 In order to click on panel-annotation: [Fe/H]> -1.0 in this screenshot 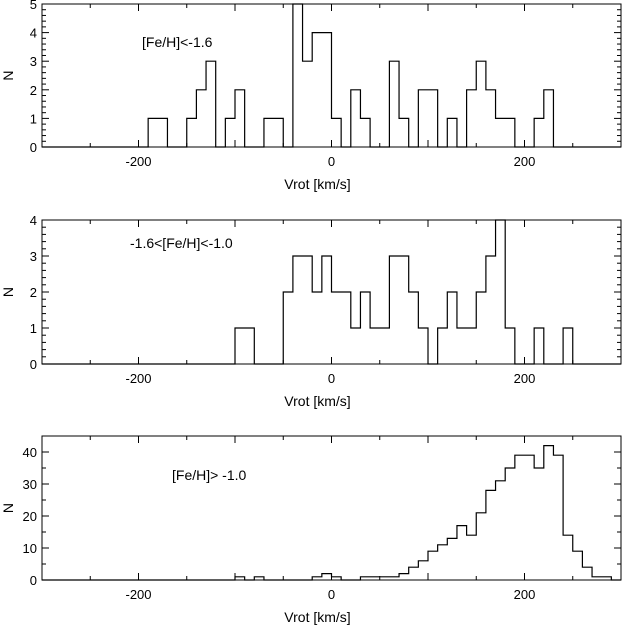, I will do `click(209, 475)`.